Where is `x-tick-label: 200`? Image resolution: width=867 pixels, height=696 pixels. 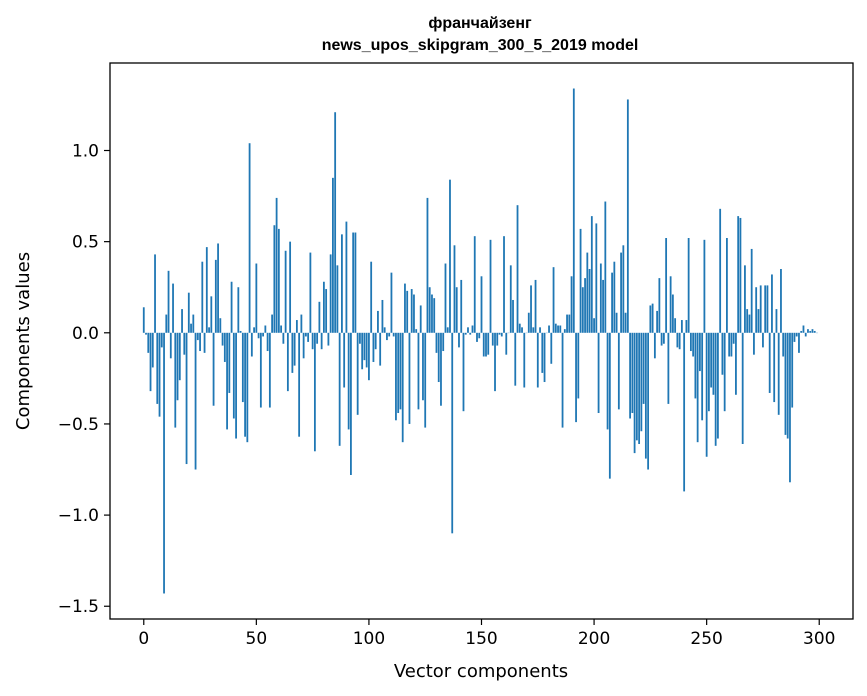
x-tick-label: 200 is located at coordinates (594, 639).